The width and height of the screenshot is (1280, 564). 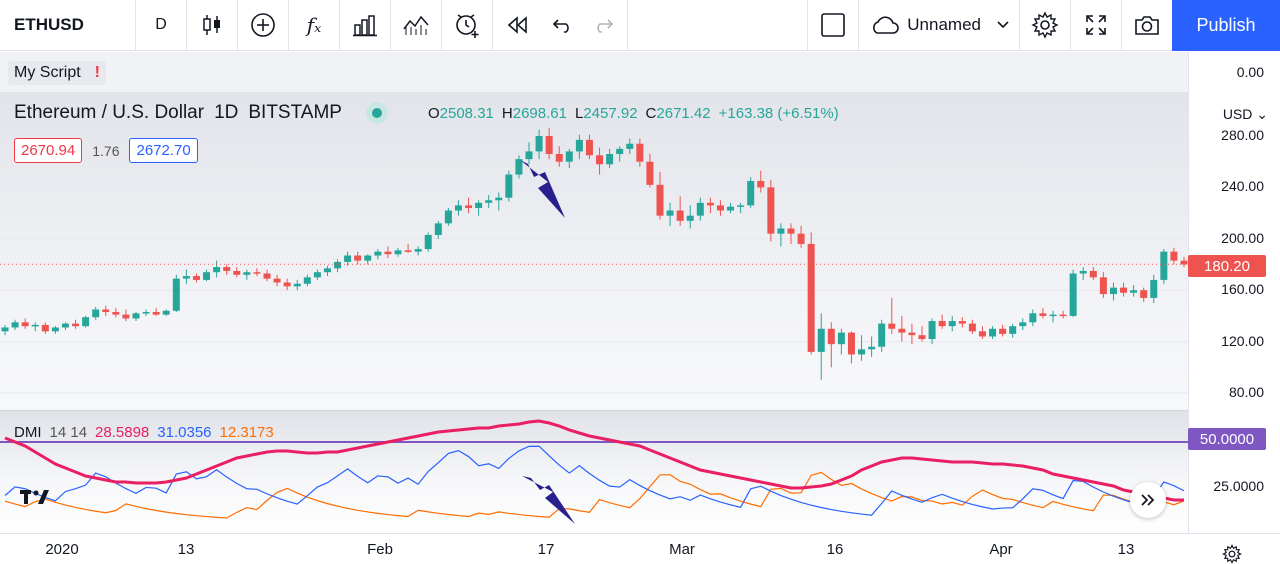 I want to click on alert-icon, so click(x=467, y=25).